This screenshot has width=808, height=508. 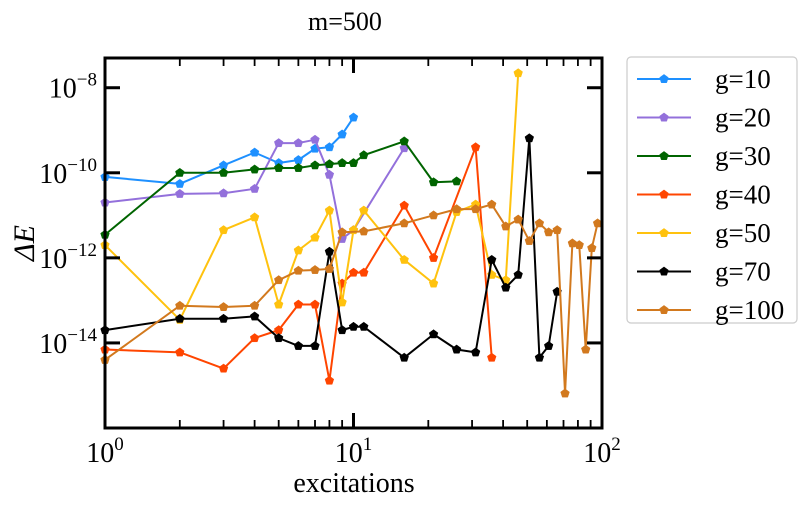 I want to click on y-axis-label: ΔE, so click(x=24, y=243).